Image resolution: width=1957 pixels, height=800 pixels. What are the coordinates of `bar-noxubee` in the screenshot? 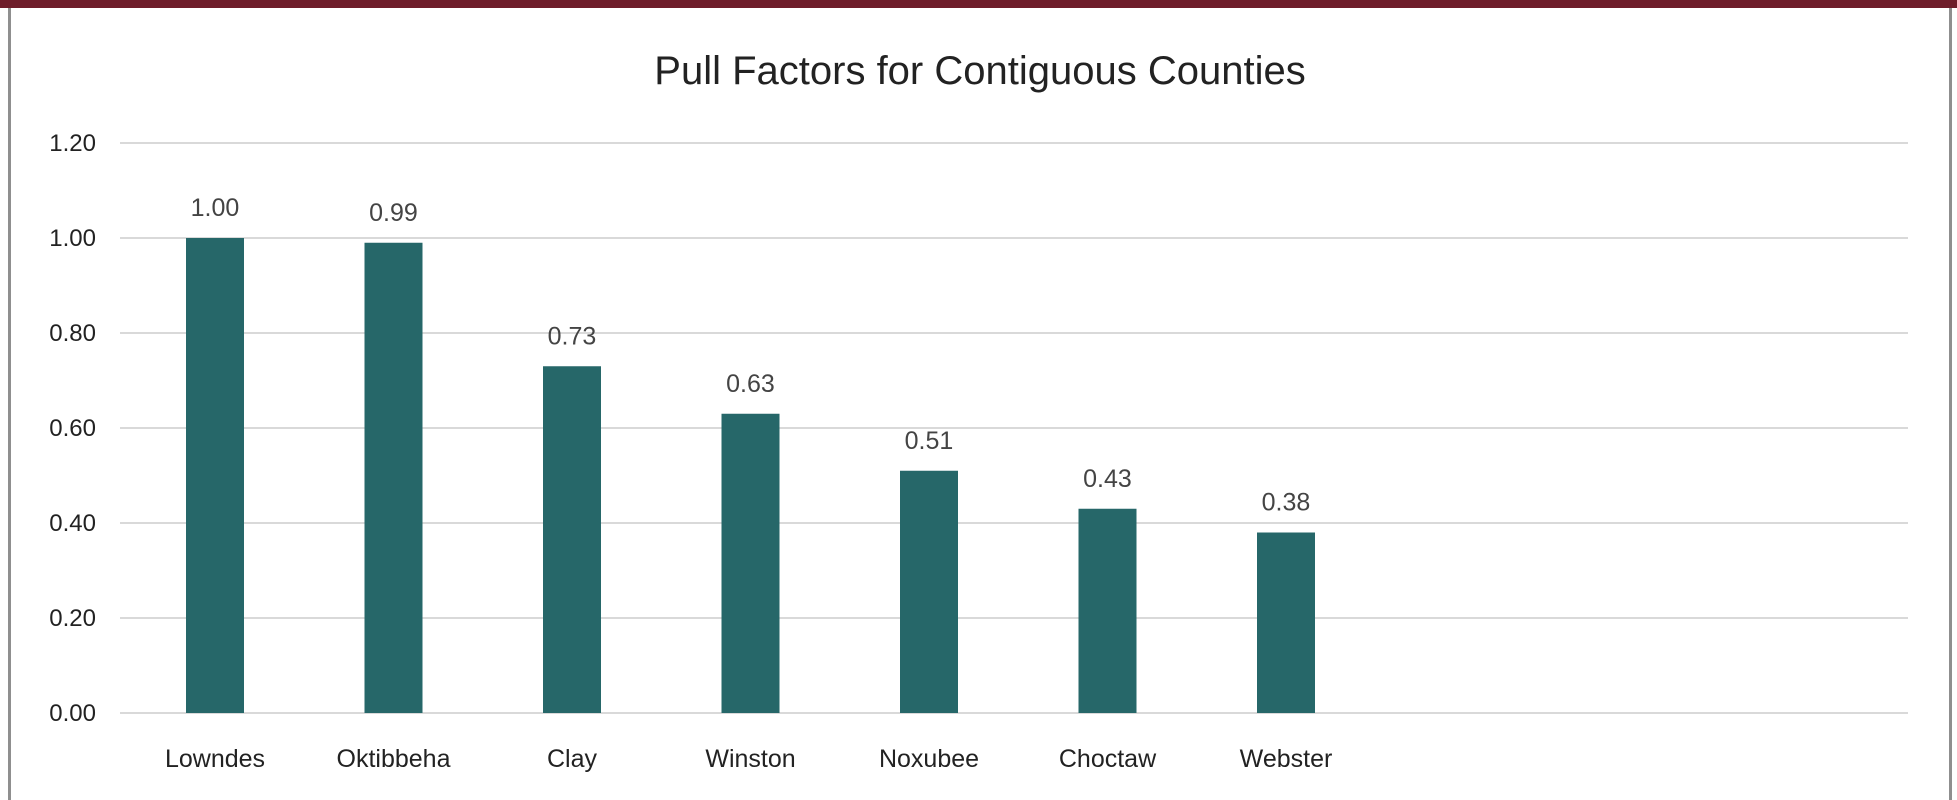 It's located at (929, 591).